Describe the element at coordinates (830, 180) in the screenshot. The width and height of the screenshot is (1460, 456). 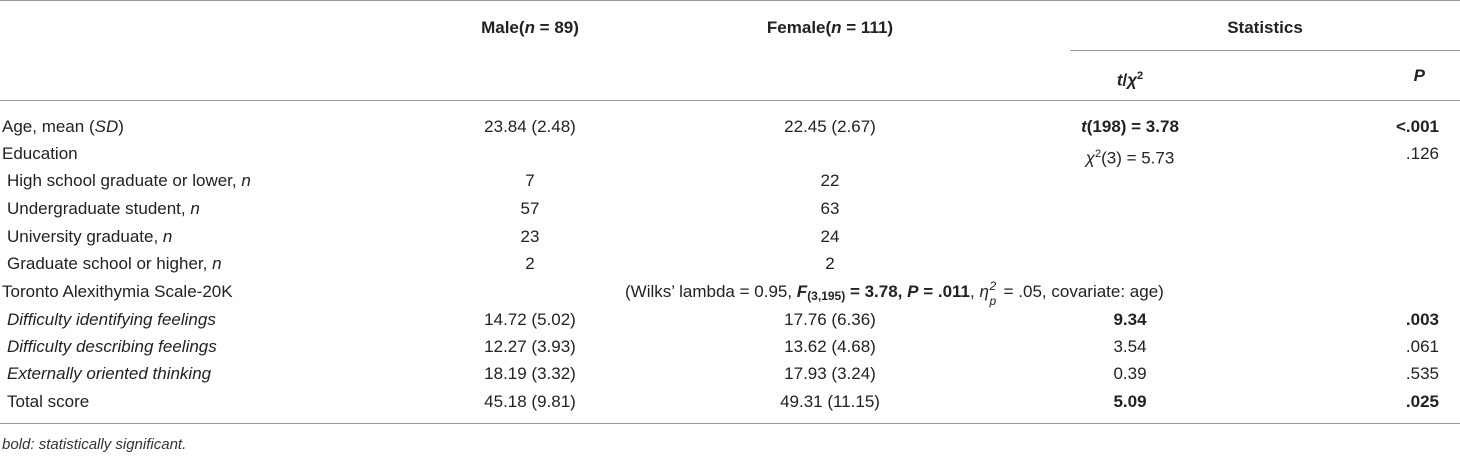
I see `cell-female-highschool: 22` at that location.